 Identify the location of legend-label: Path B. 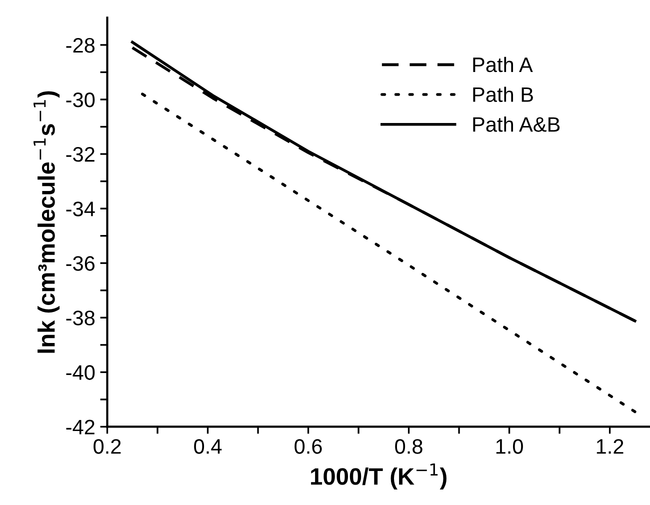
(503, 94).